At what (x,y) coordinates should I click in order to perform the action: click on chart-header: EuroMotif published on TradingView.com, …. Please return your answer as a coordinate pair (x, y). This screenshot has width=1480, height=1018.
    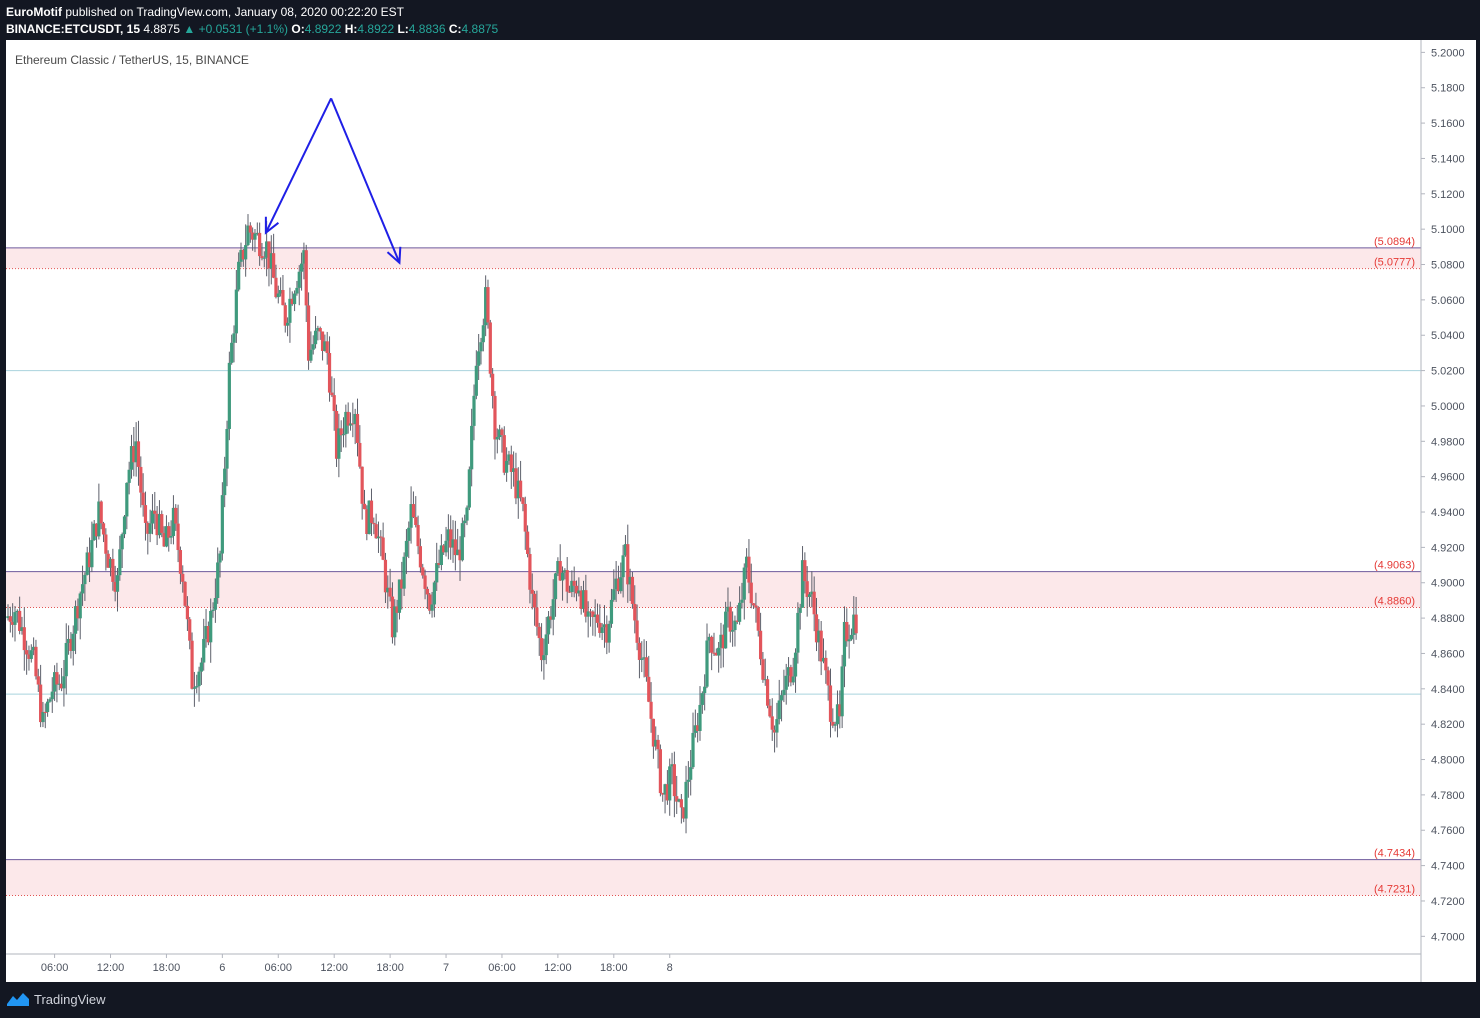
    Looking at the image, I should click on (741, 20).